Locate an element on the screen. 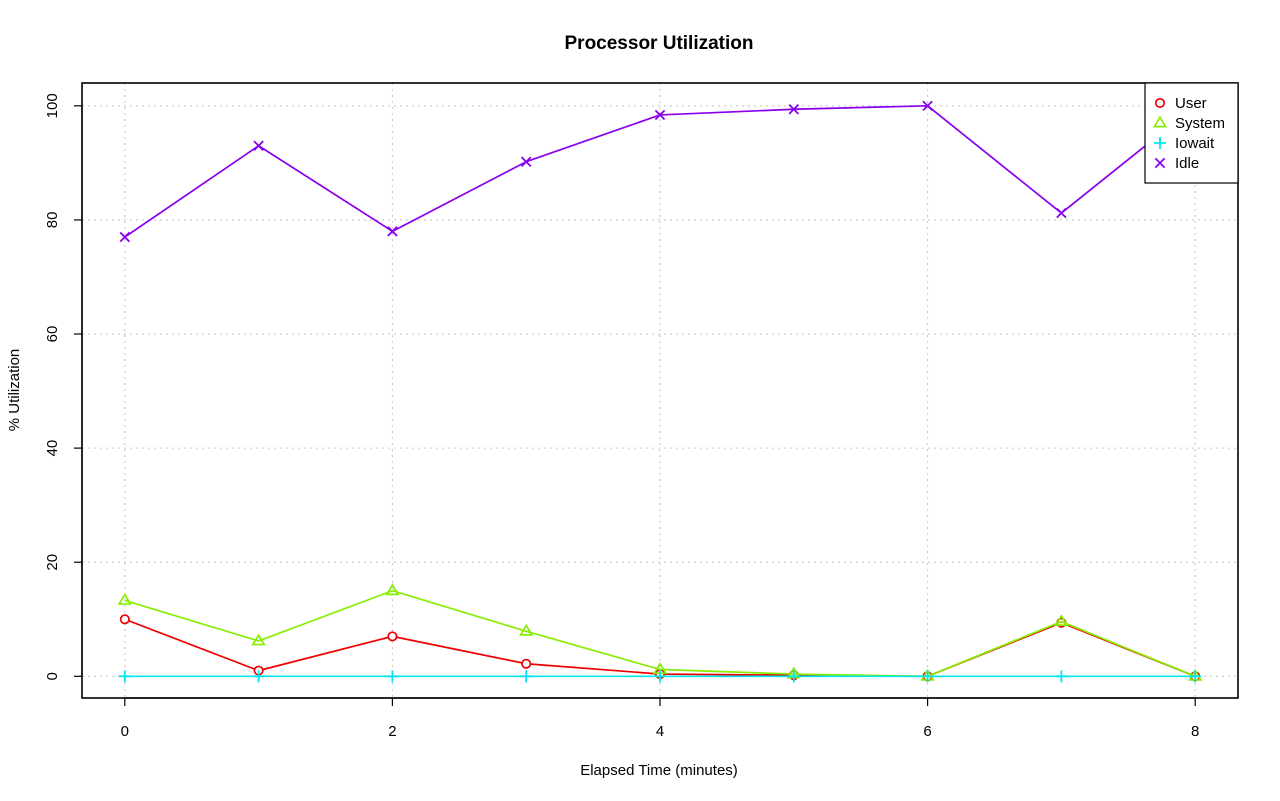  y-tick-label: 60 is located at coordinates (52, 334).